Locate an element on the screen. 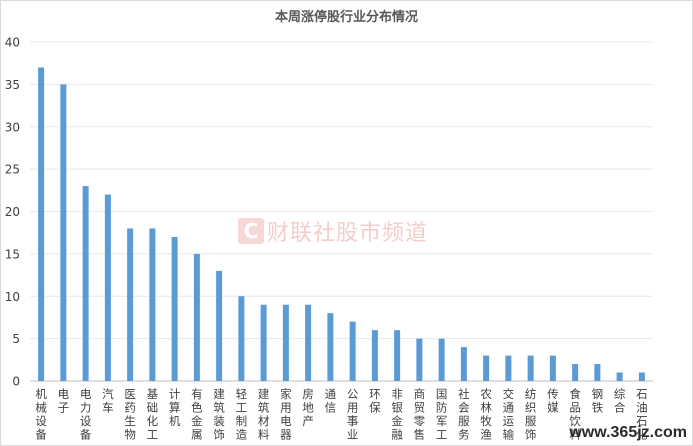 The height and width of the screenshot is (446, 693). x-tick-label: 机械设备 is located at coordinates (41, 414).